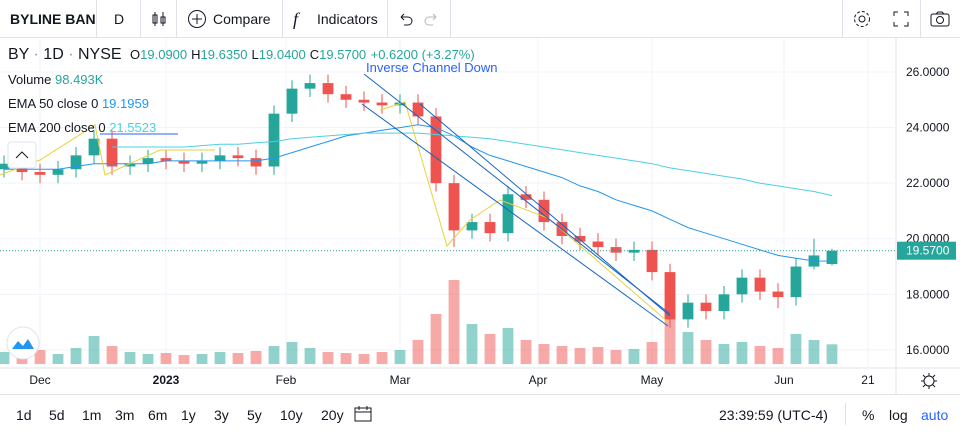 This screenshot has width=960, height=433. What do you see at coordinates (53, 103) in the screenshot?
I see `legend-ema-label: EMA 50 close 0` at bounding box center [53, 103].